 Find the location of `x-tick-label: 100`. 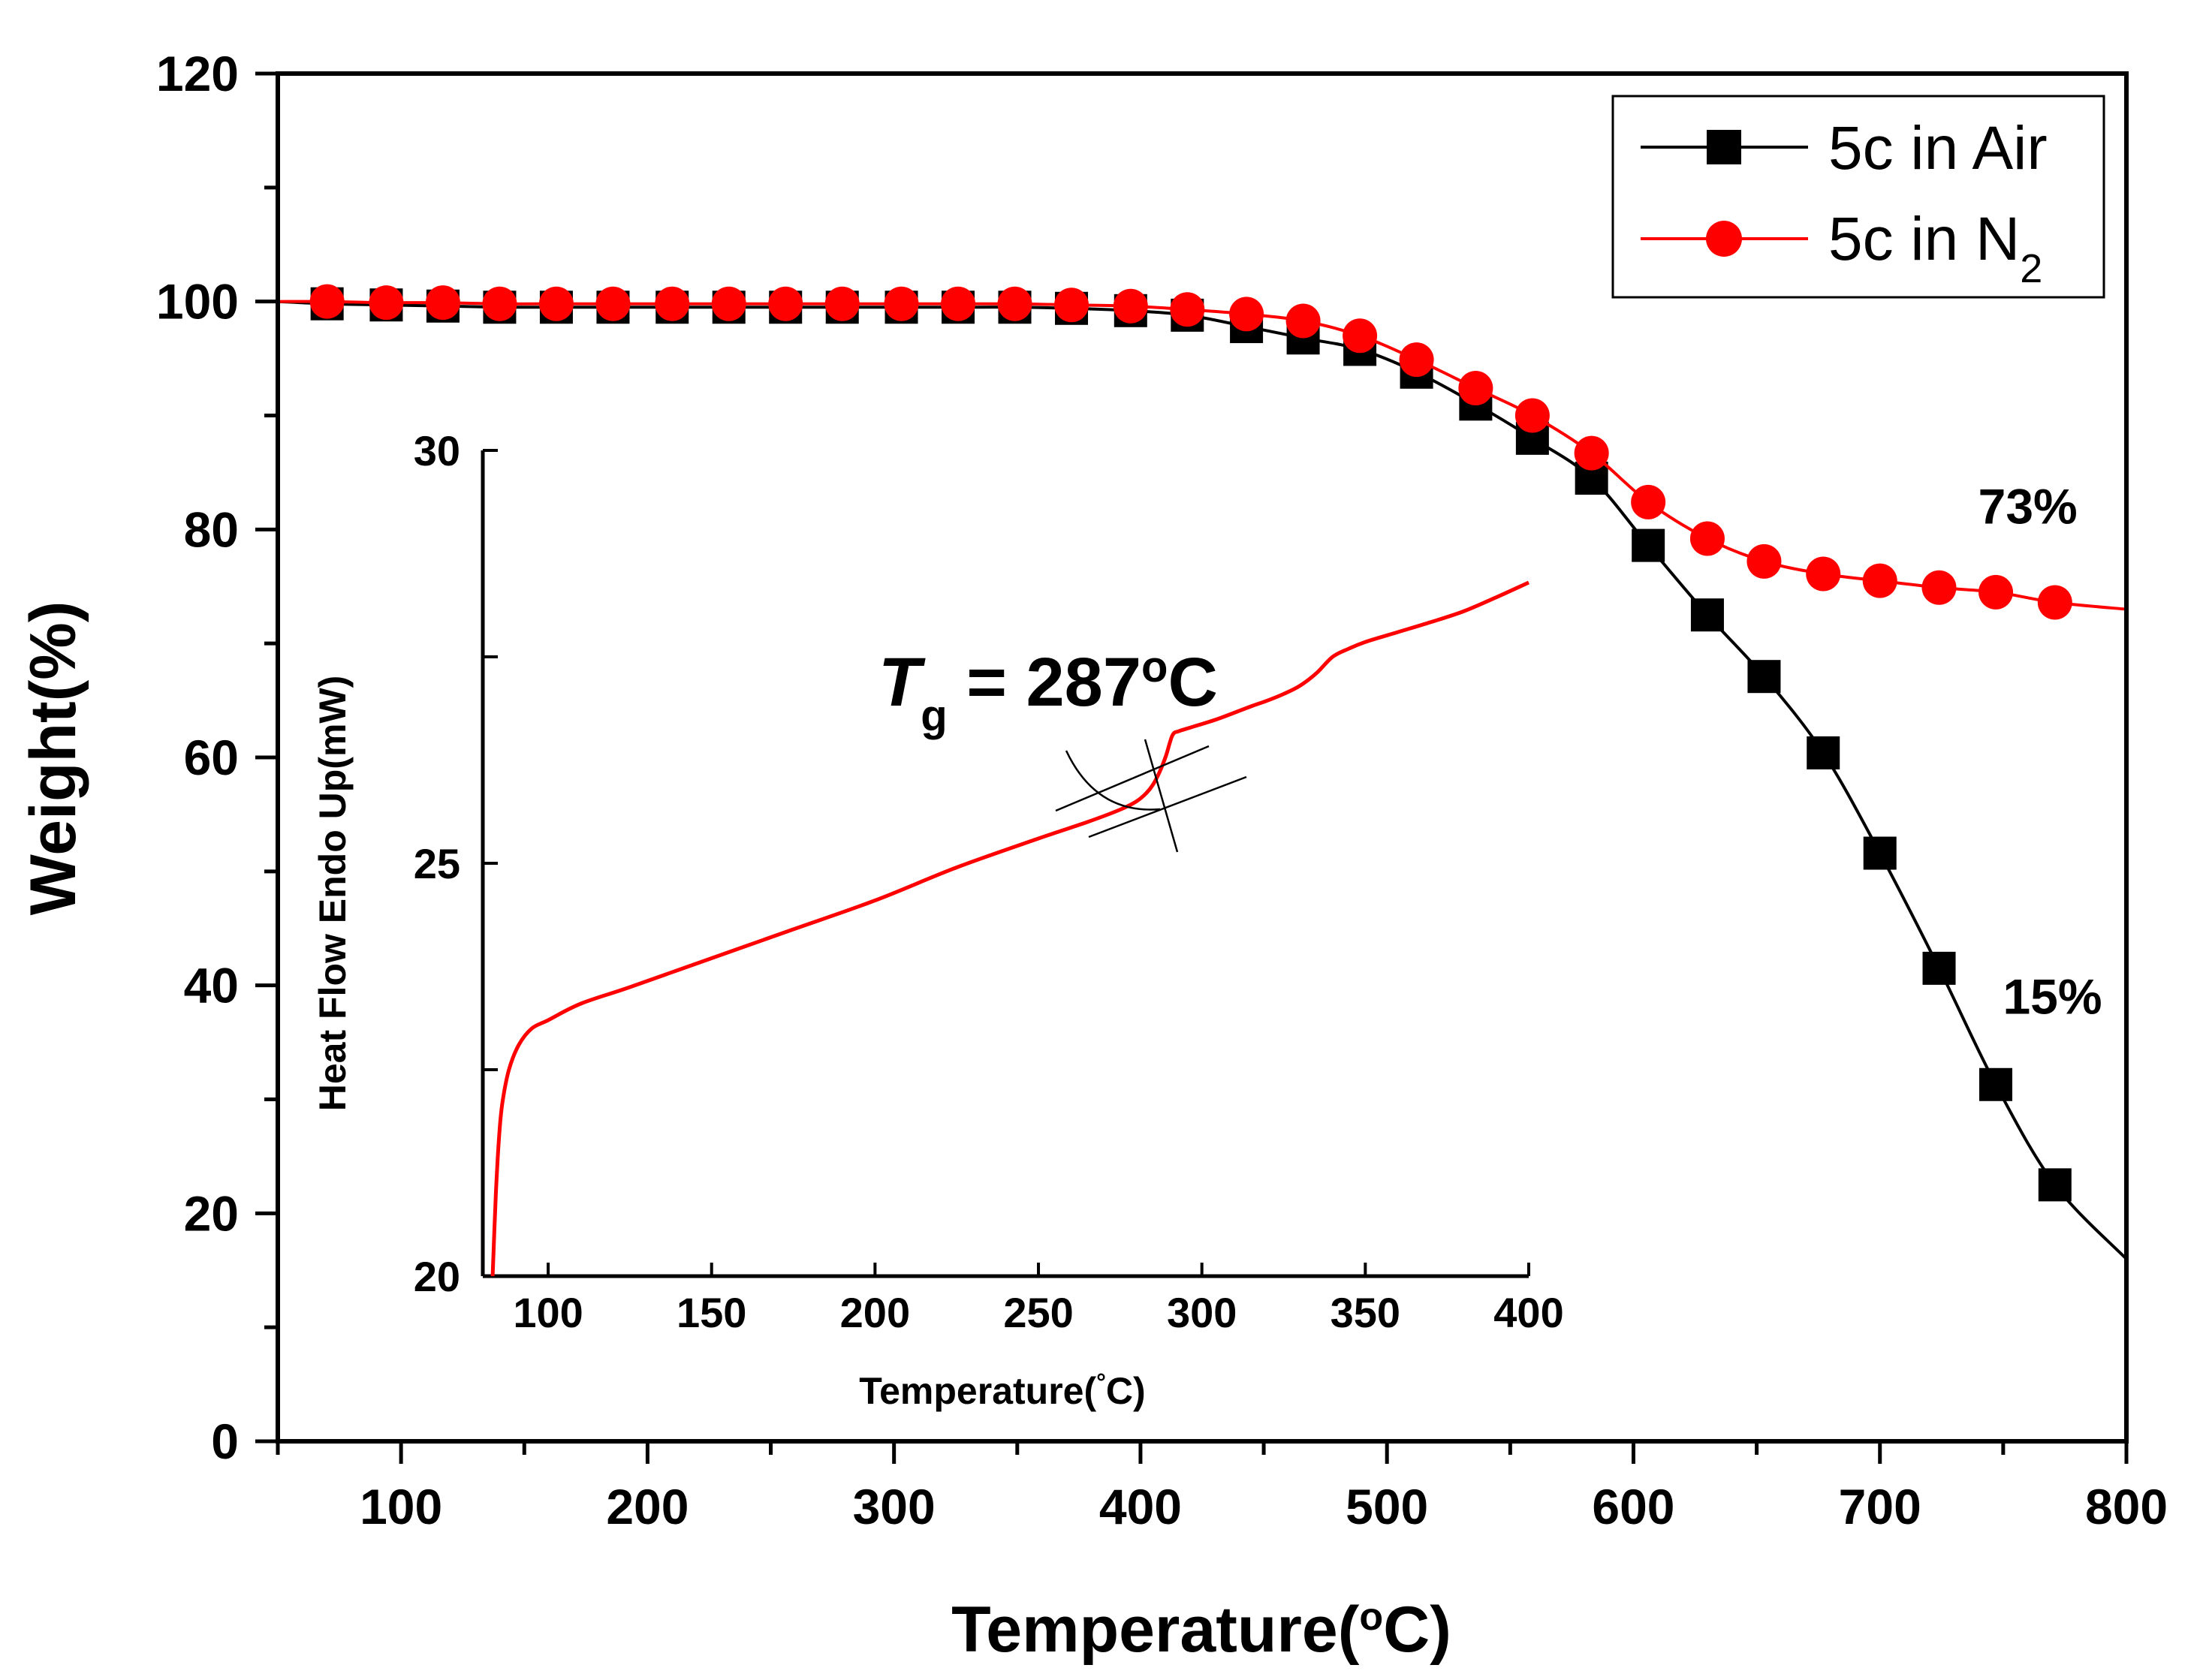

x-tick-label: 100 is located at coordinates (401, 1506).